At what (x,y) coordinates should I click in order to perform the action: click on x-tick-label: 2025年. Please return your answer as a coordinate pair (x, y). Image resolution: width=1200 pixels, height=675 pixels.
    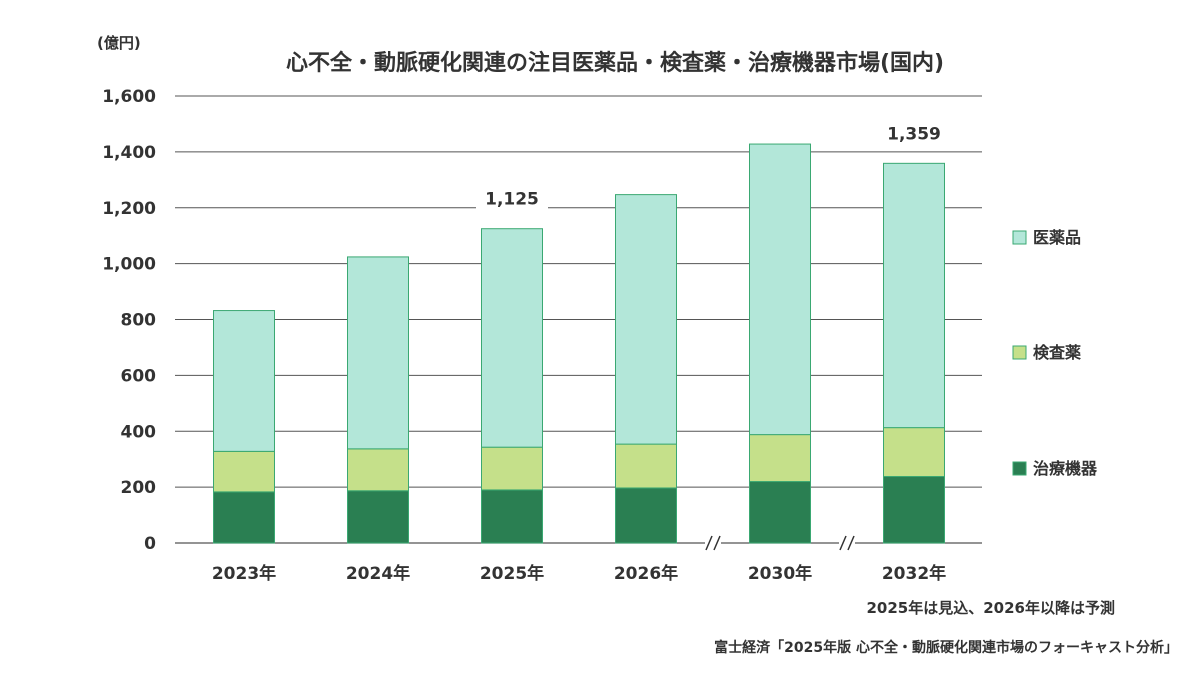
    Looking at the image, I should click on (512, 573).